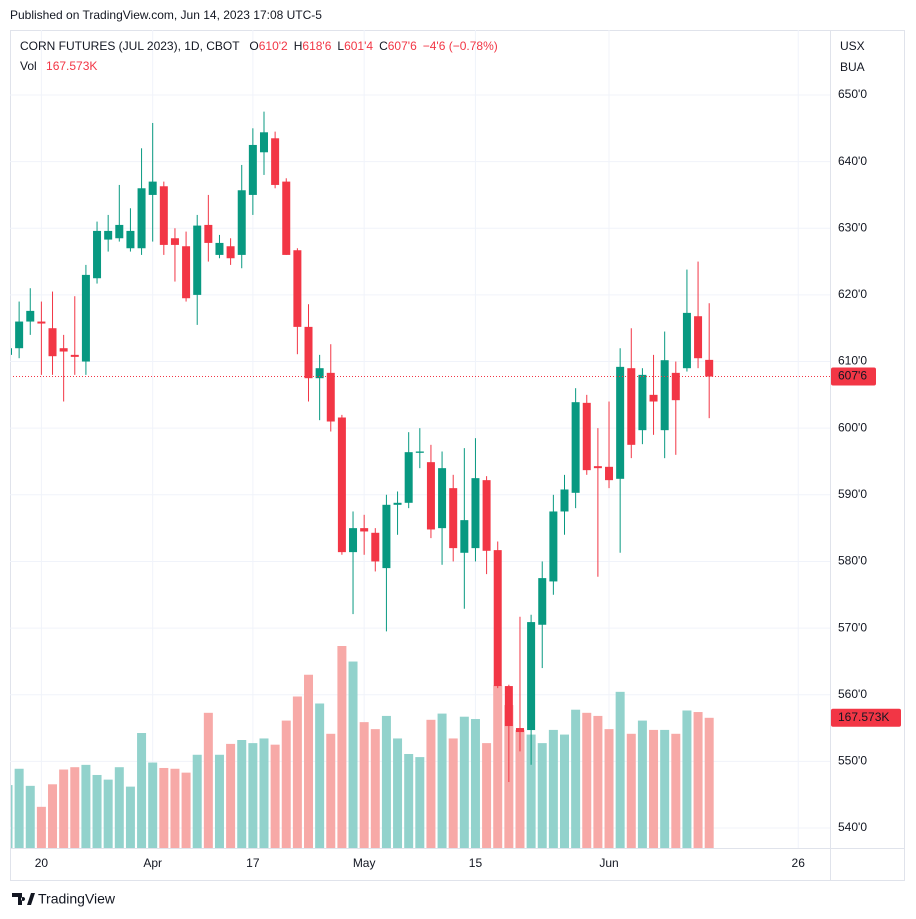  What do you see at coordinates (799, 863) in the screenshot?
I see `x-tick-label: 26` at bounding box center [799, 863].